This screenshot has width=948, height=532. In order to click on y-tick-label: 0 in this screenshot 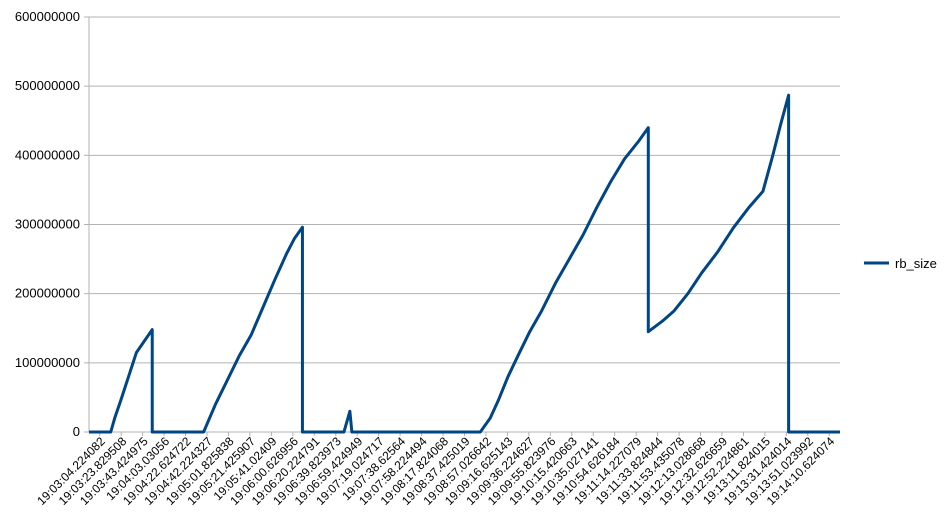, I will do `click(76, 431)`.